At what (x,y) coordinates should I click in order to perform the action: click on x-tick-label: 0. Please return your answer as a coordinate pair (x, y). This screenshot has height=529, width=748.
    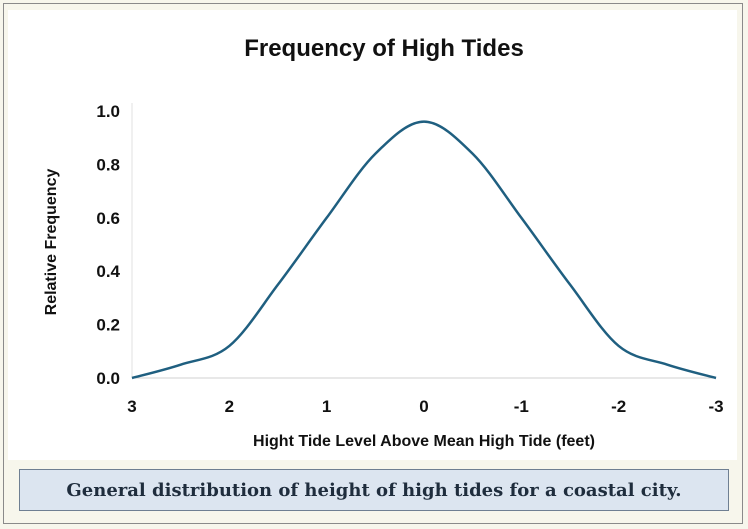
    Looking at the image, I should click on (423, 406).